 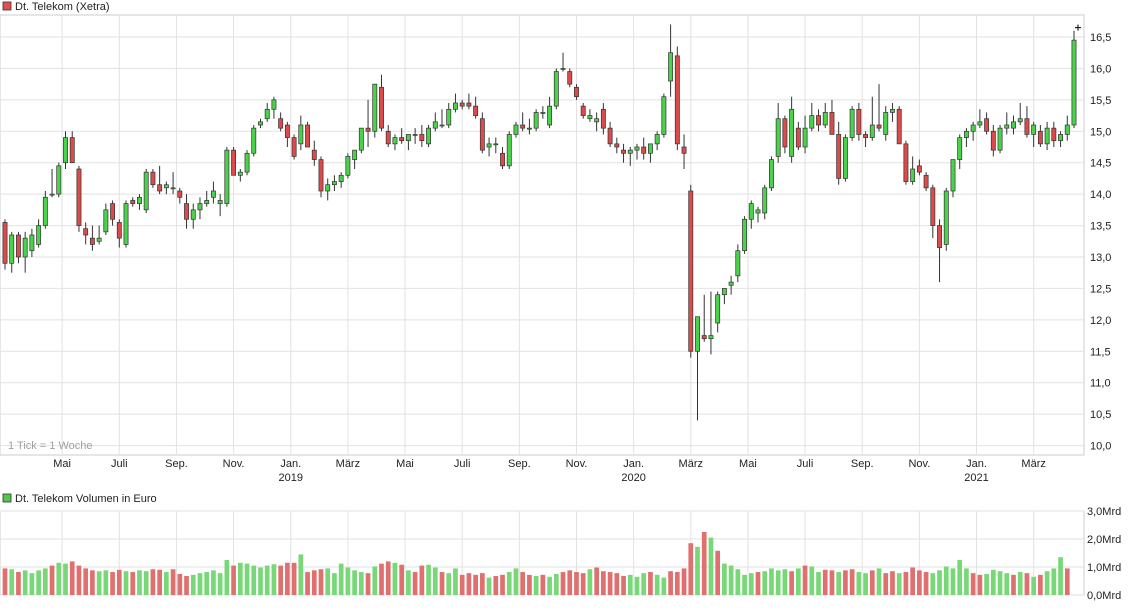 I want to click on x-month-label: Sep., so click(x=519, y=464).